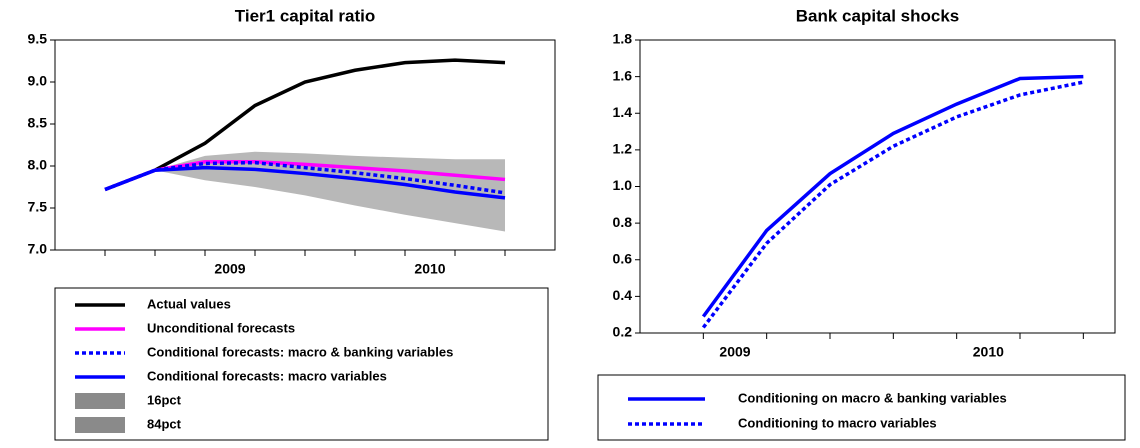 The width and height of the screenshot is (1140, 448). What do you see at coordinates (267, 375) in the screenshot?
I see `legend-label: Conditional forecasts: macro variables` at bounding box center [267, 375].